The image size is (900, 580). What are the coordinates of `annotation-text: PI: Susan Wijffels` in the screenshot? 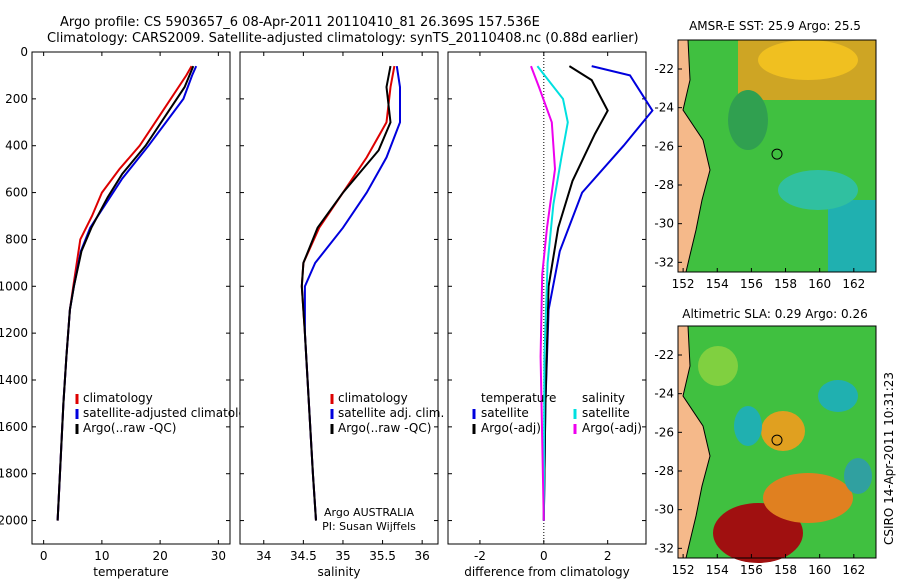 It's located at (369, 526).